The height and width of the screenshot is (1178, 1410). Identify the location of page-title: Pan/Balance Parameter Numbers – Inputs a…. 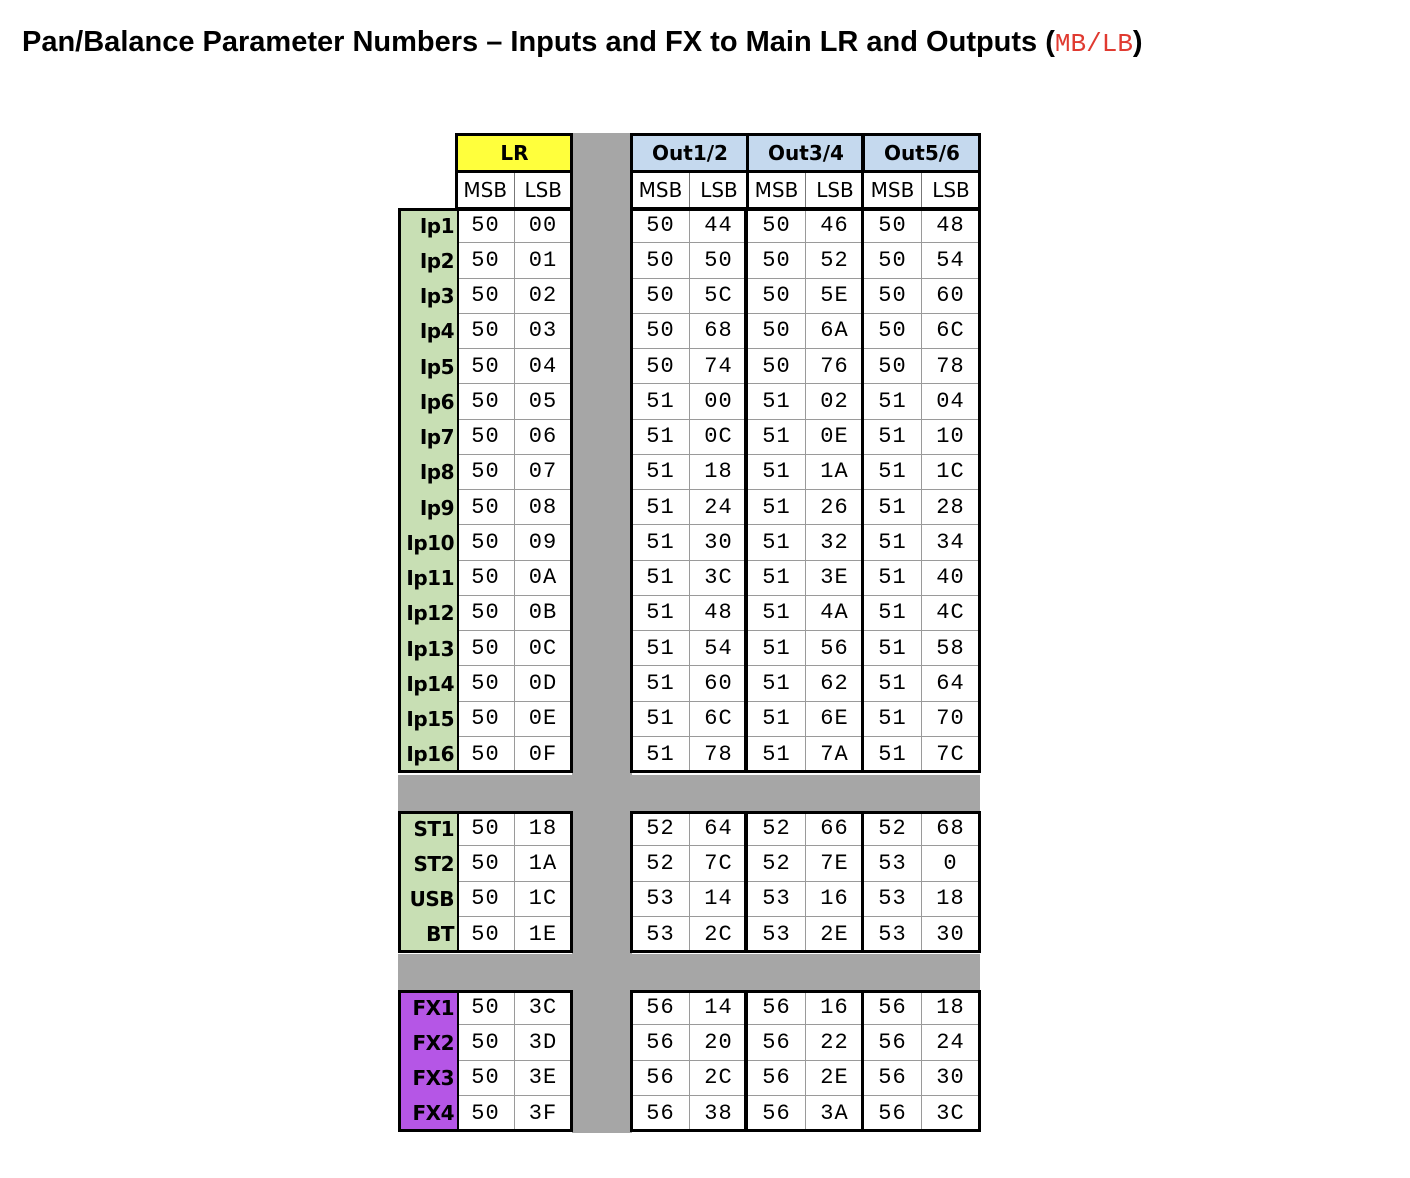
(582, 42).